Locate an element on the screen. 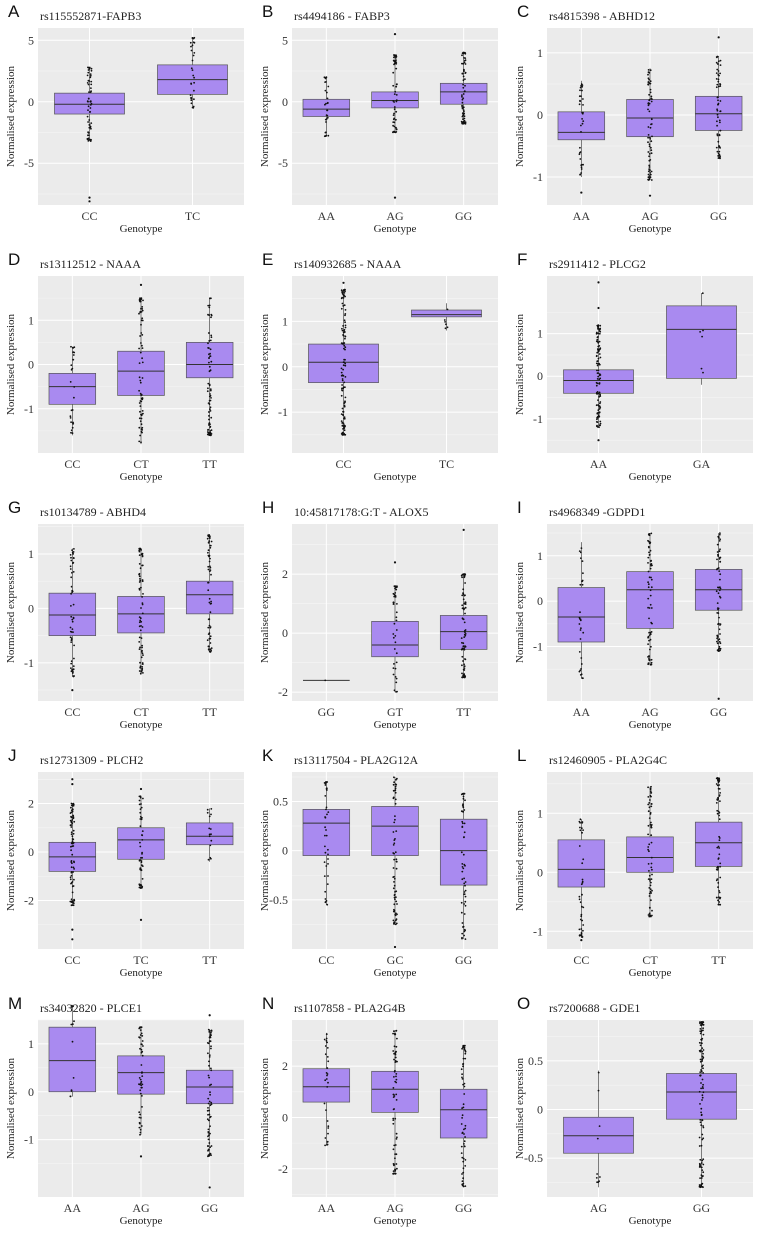 The height and width of the screenshot is (1239, 764). iqr-box is located at coordinates (395, 831).